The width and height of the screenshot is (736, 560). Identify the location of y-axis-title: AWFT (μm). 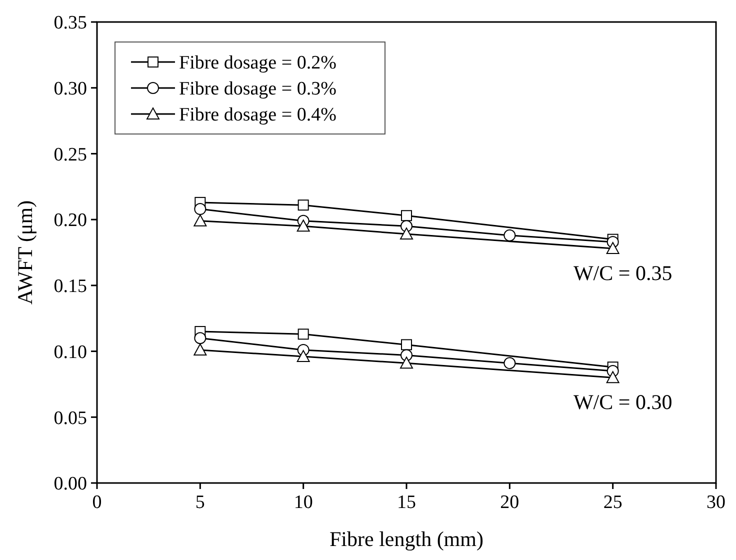
(25, 252).